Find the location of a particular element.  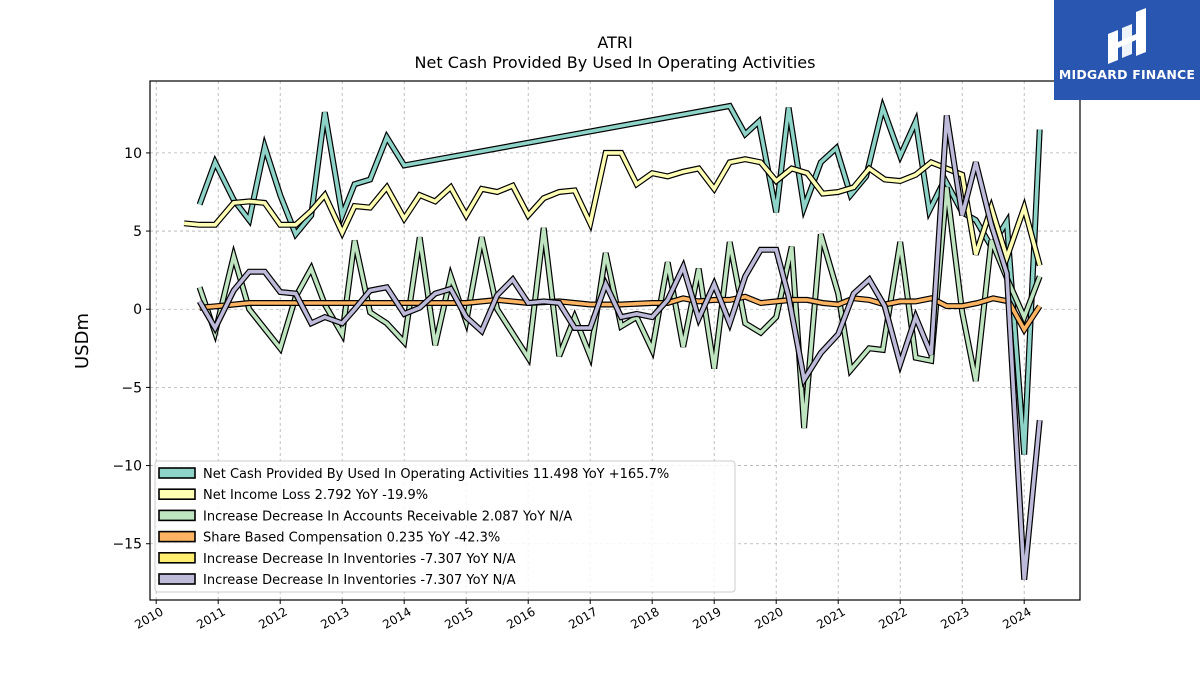

x-tick-label: 2017 is located at coordinates (582, 617).